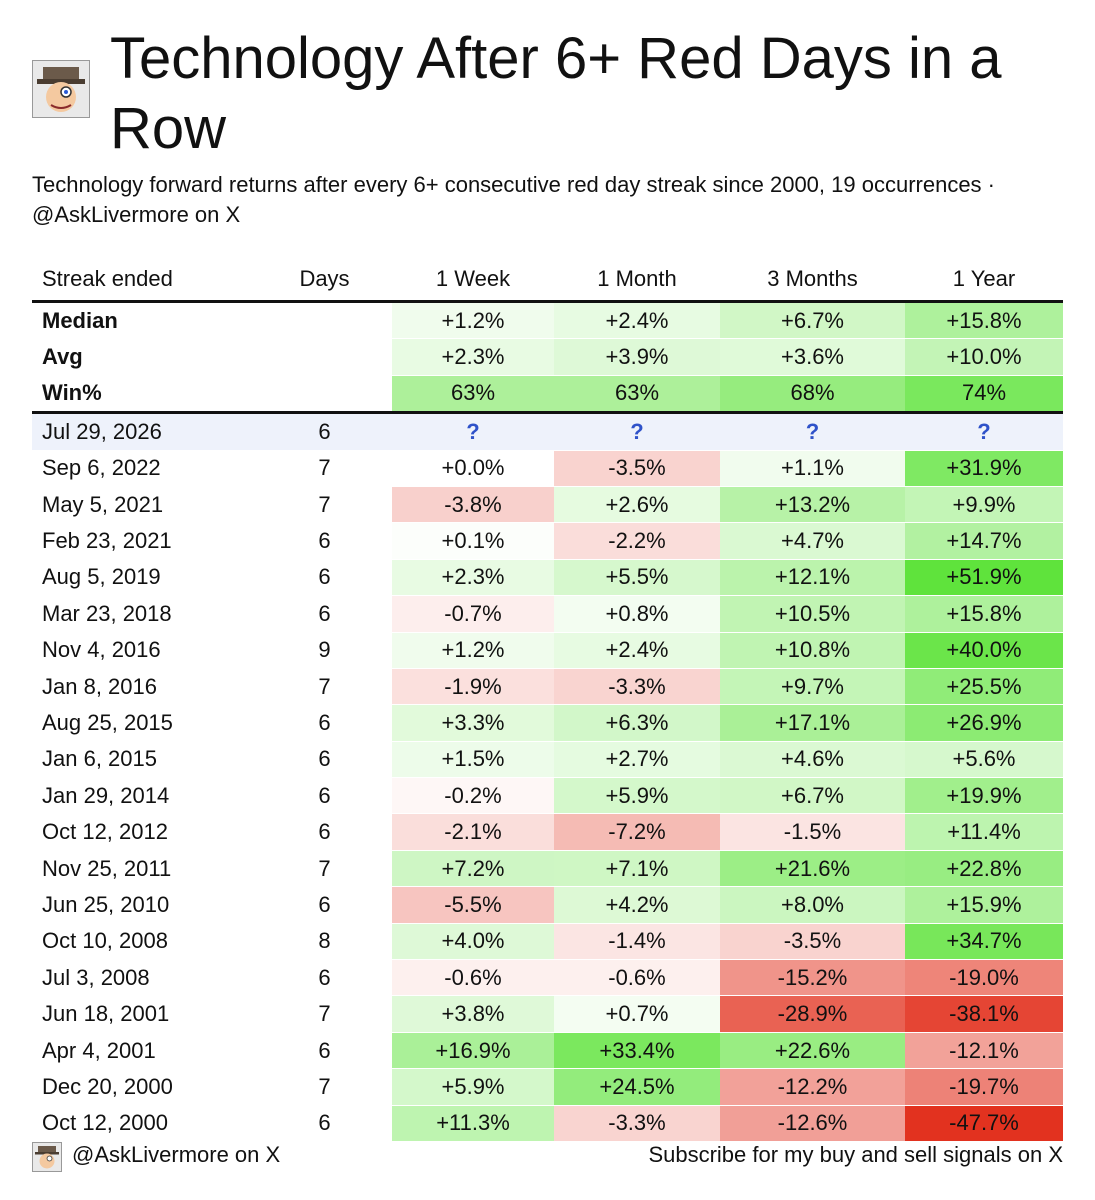 This screenshot has height=1200, width=1095. Describe the element at coordinates (984, 431) in the screenshot. I see `return-cell: ?` at that location.